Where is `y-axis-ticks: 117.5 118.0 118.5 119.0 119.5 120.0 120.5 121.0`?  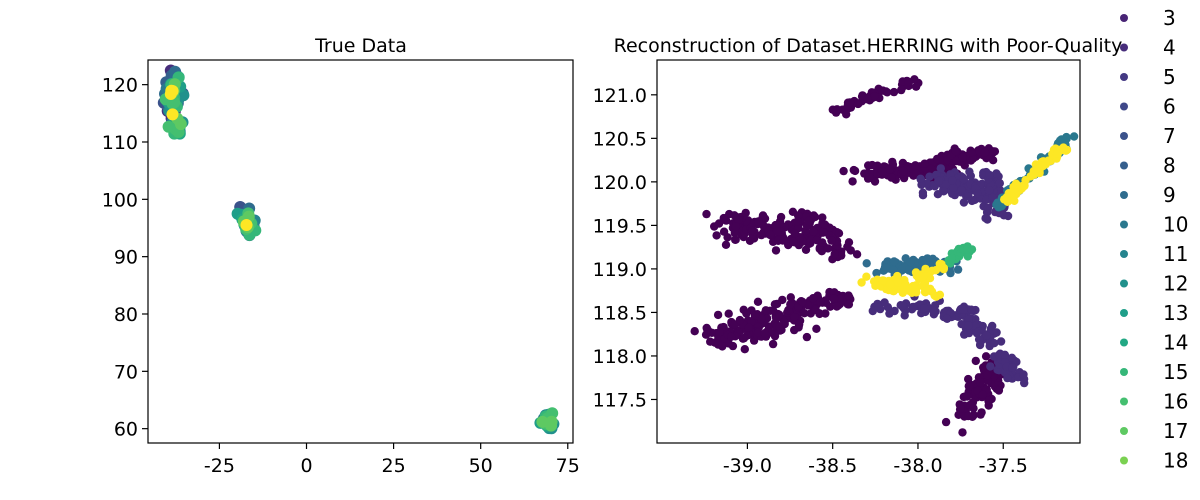 y-axis-ticks: 117.5 118.0 118.5 119.0 119.5 120.0 120.5 121.0 is located at coordinates (625, 248).